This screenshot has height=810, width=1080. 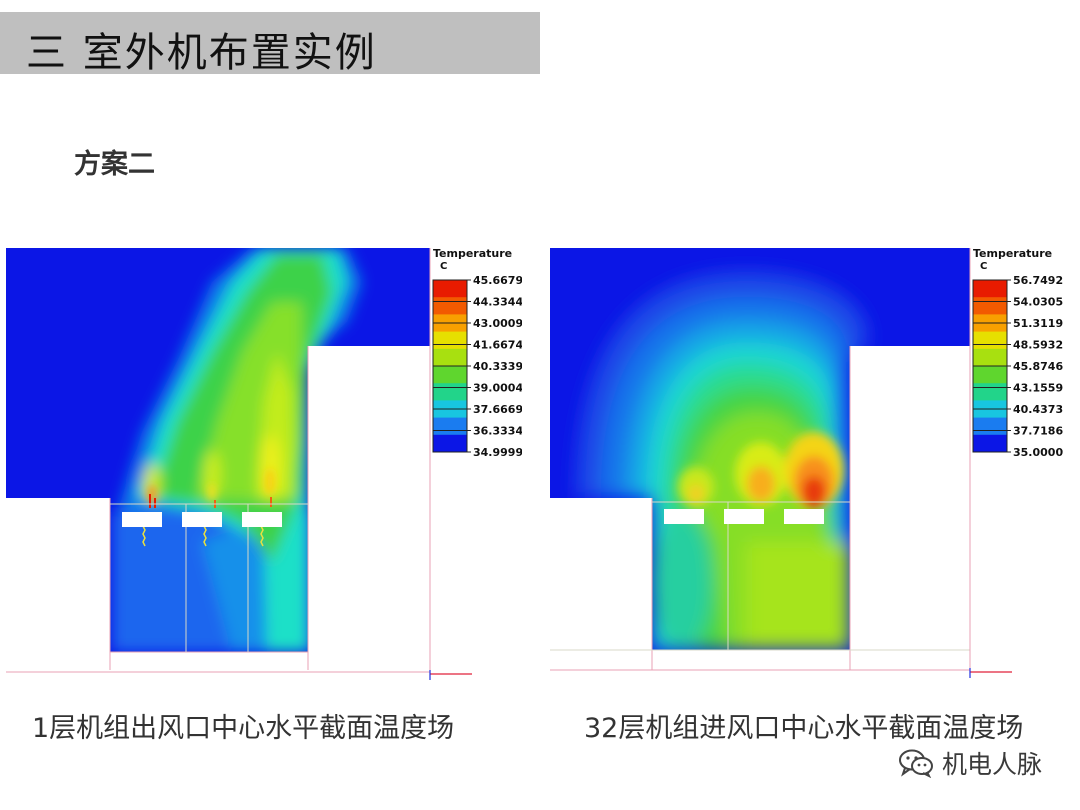 I want to click on legend-value: 56.7492, so click(x=1038, y=280).